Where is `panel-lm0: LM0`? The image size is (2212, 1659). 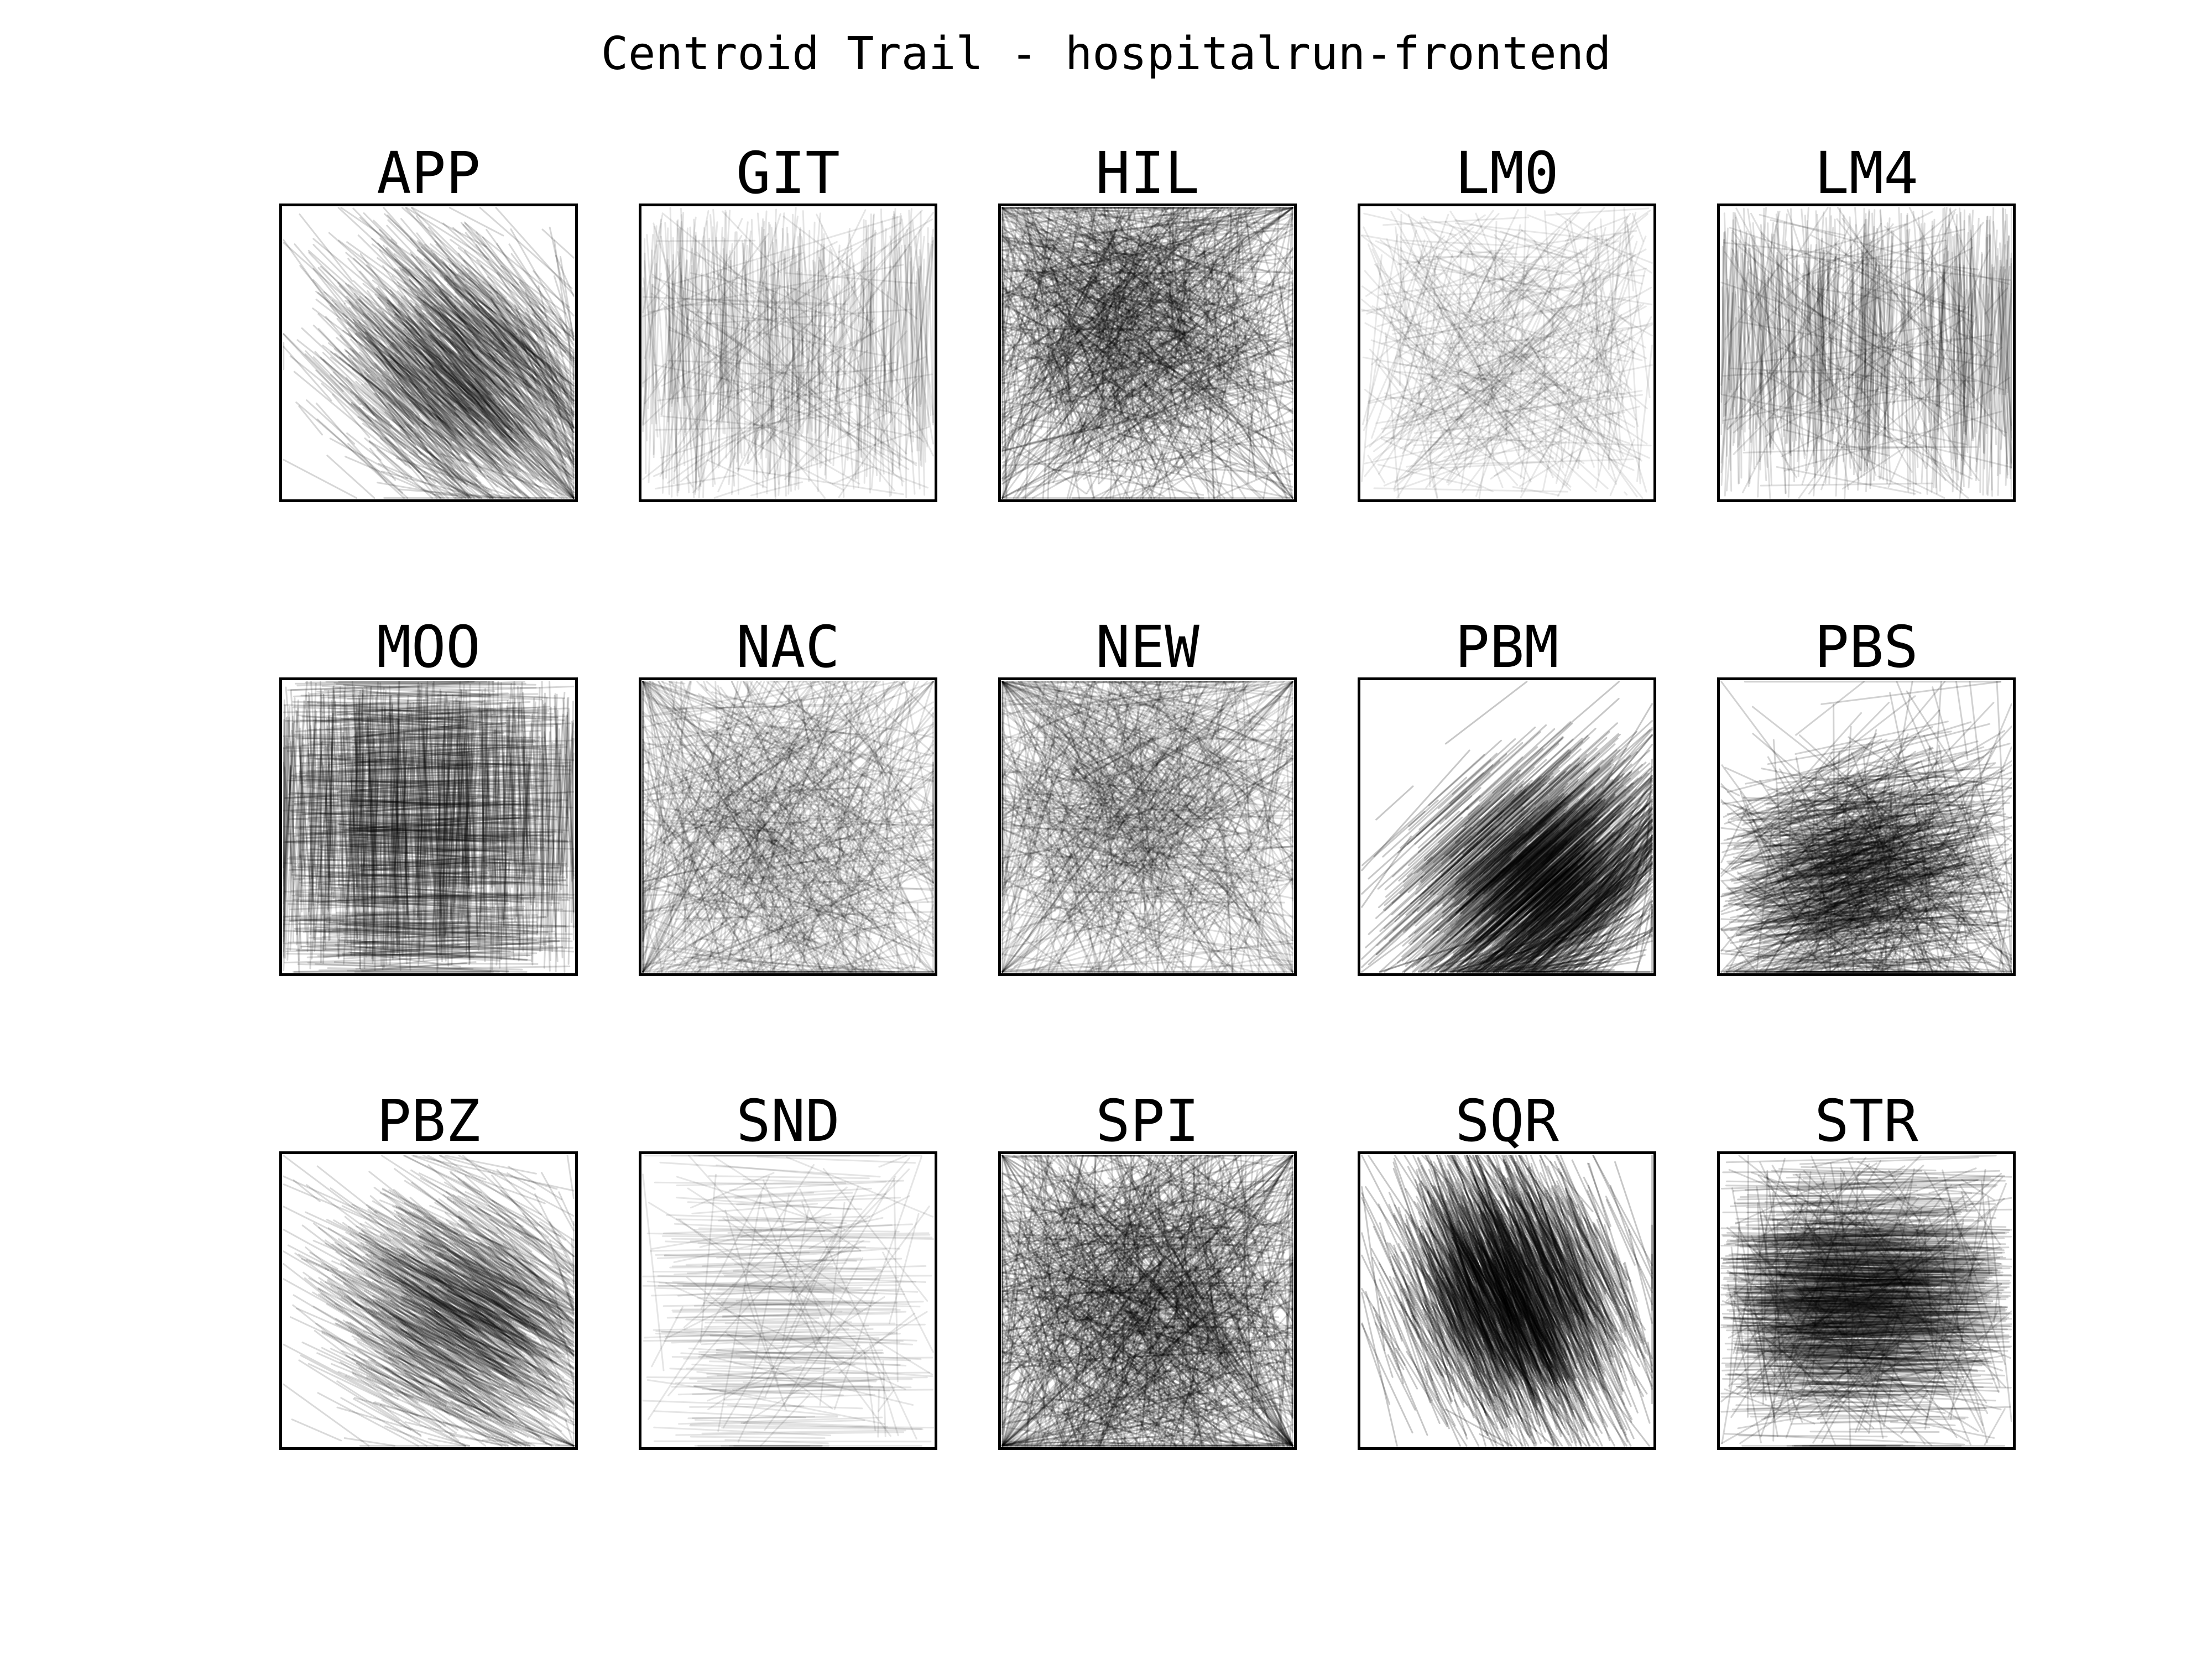
panel-lm0: LM0 is located at coordinates (1507, 323).